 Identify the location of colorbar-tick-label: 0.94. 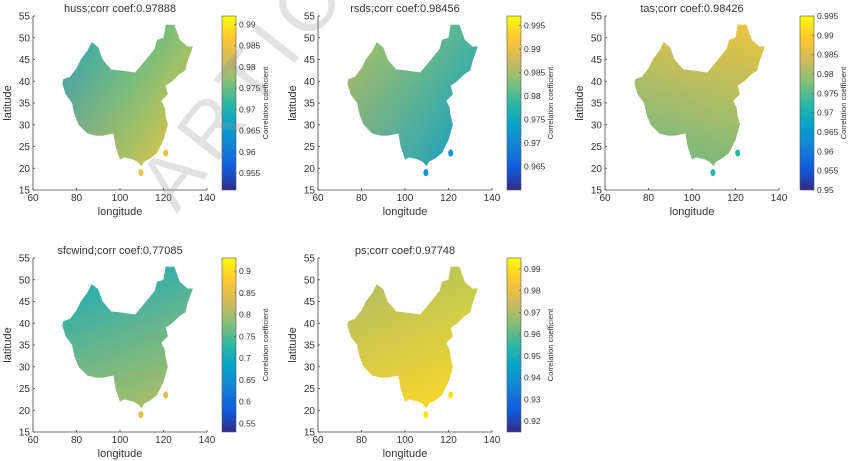
(532, 378).